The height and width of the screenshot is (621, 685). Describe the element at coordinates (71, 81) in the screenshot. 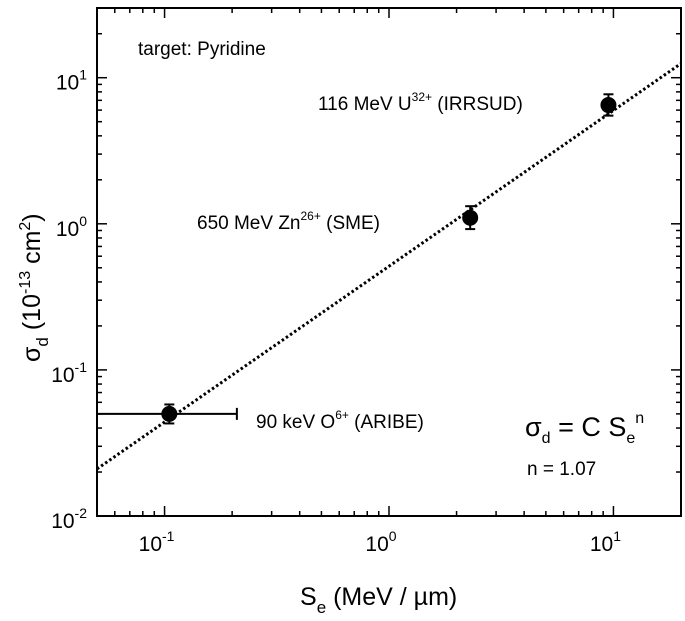

I see `y-tick-label: 10¹` at that location.